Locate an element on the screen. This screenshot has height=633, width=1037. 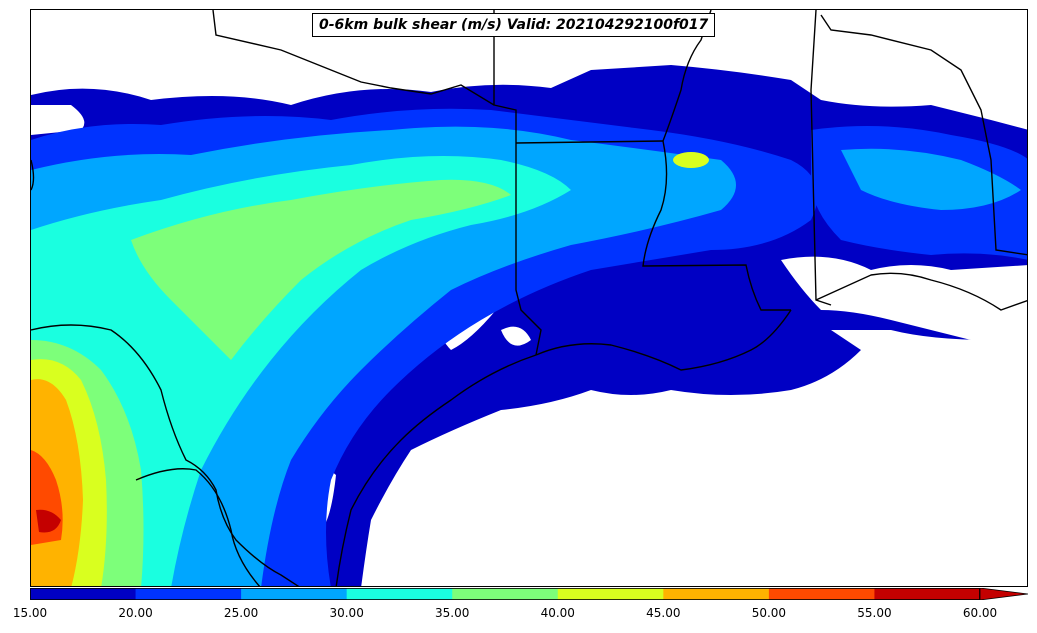
contour-band-25-30-east is located at coordinates (931, 179).